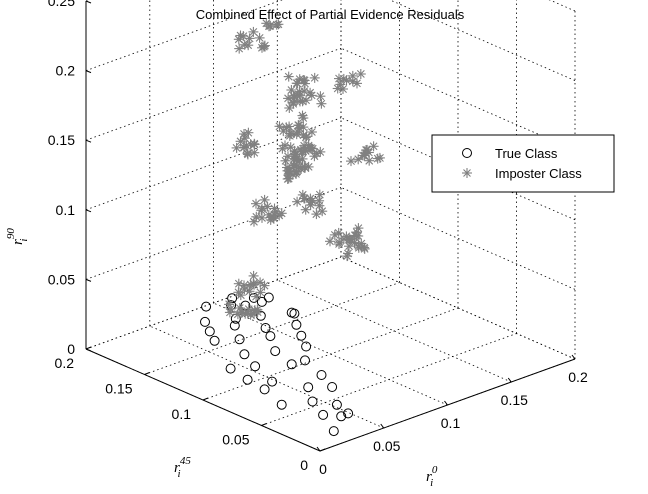  What do you see at coordinates (17, 236) in the screenshot?
I see `z-axis-label: r90i` at bounding box center [17, 236].